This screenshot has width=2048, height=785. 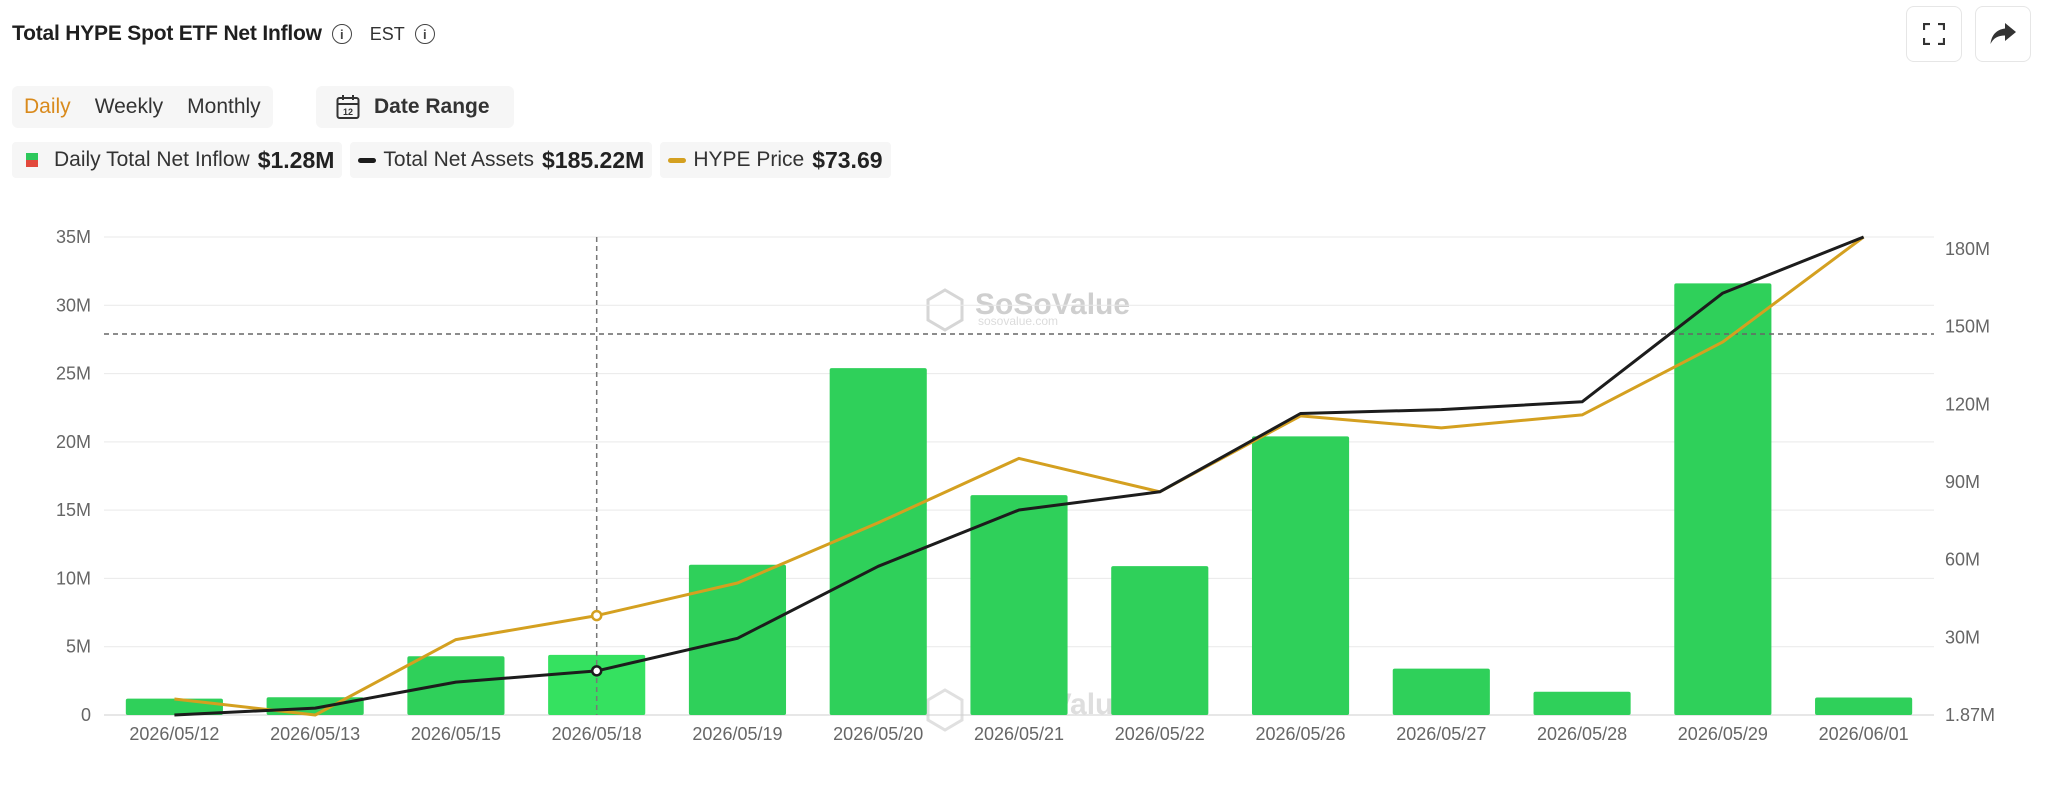 What do you see at coordinates (1967, 327) in the screenshot?
I see `right-axis-tick-label: 150M` at bounding box center [1967, 327].